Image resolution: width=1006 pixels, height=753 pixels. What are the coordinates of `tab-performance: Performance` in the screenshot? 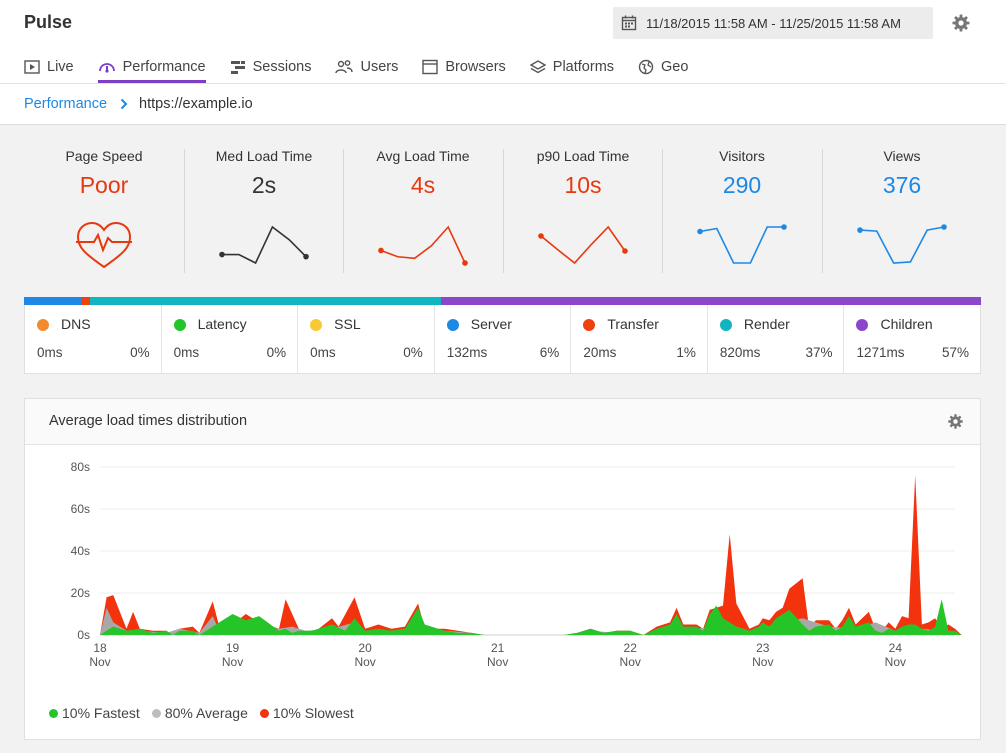 It's located at (151, 66).